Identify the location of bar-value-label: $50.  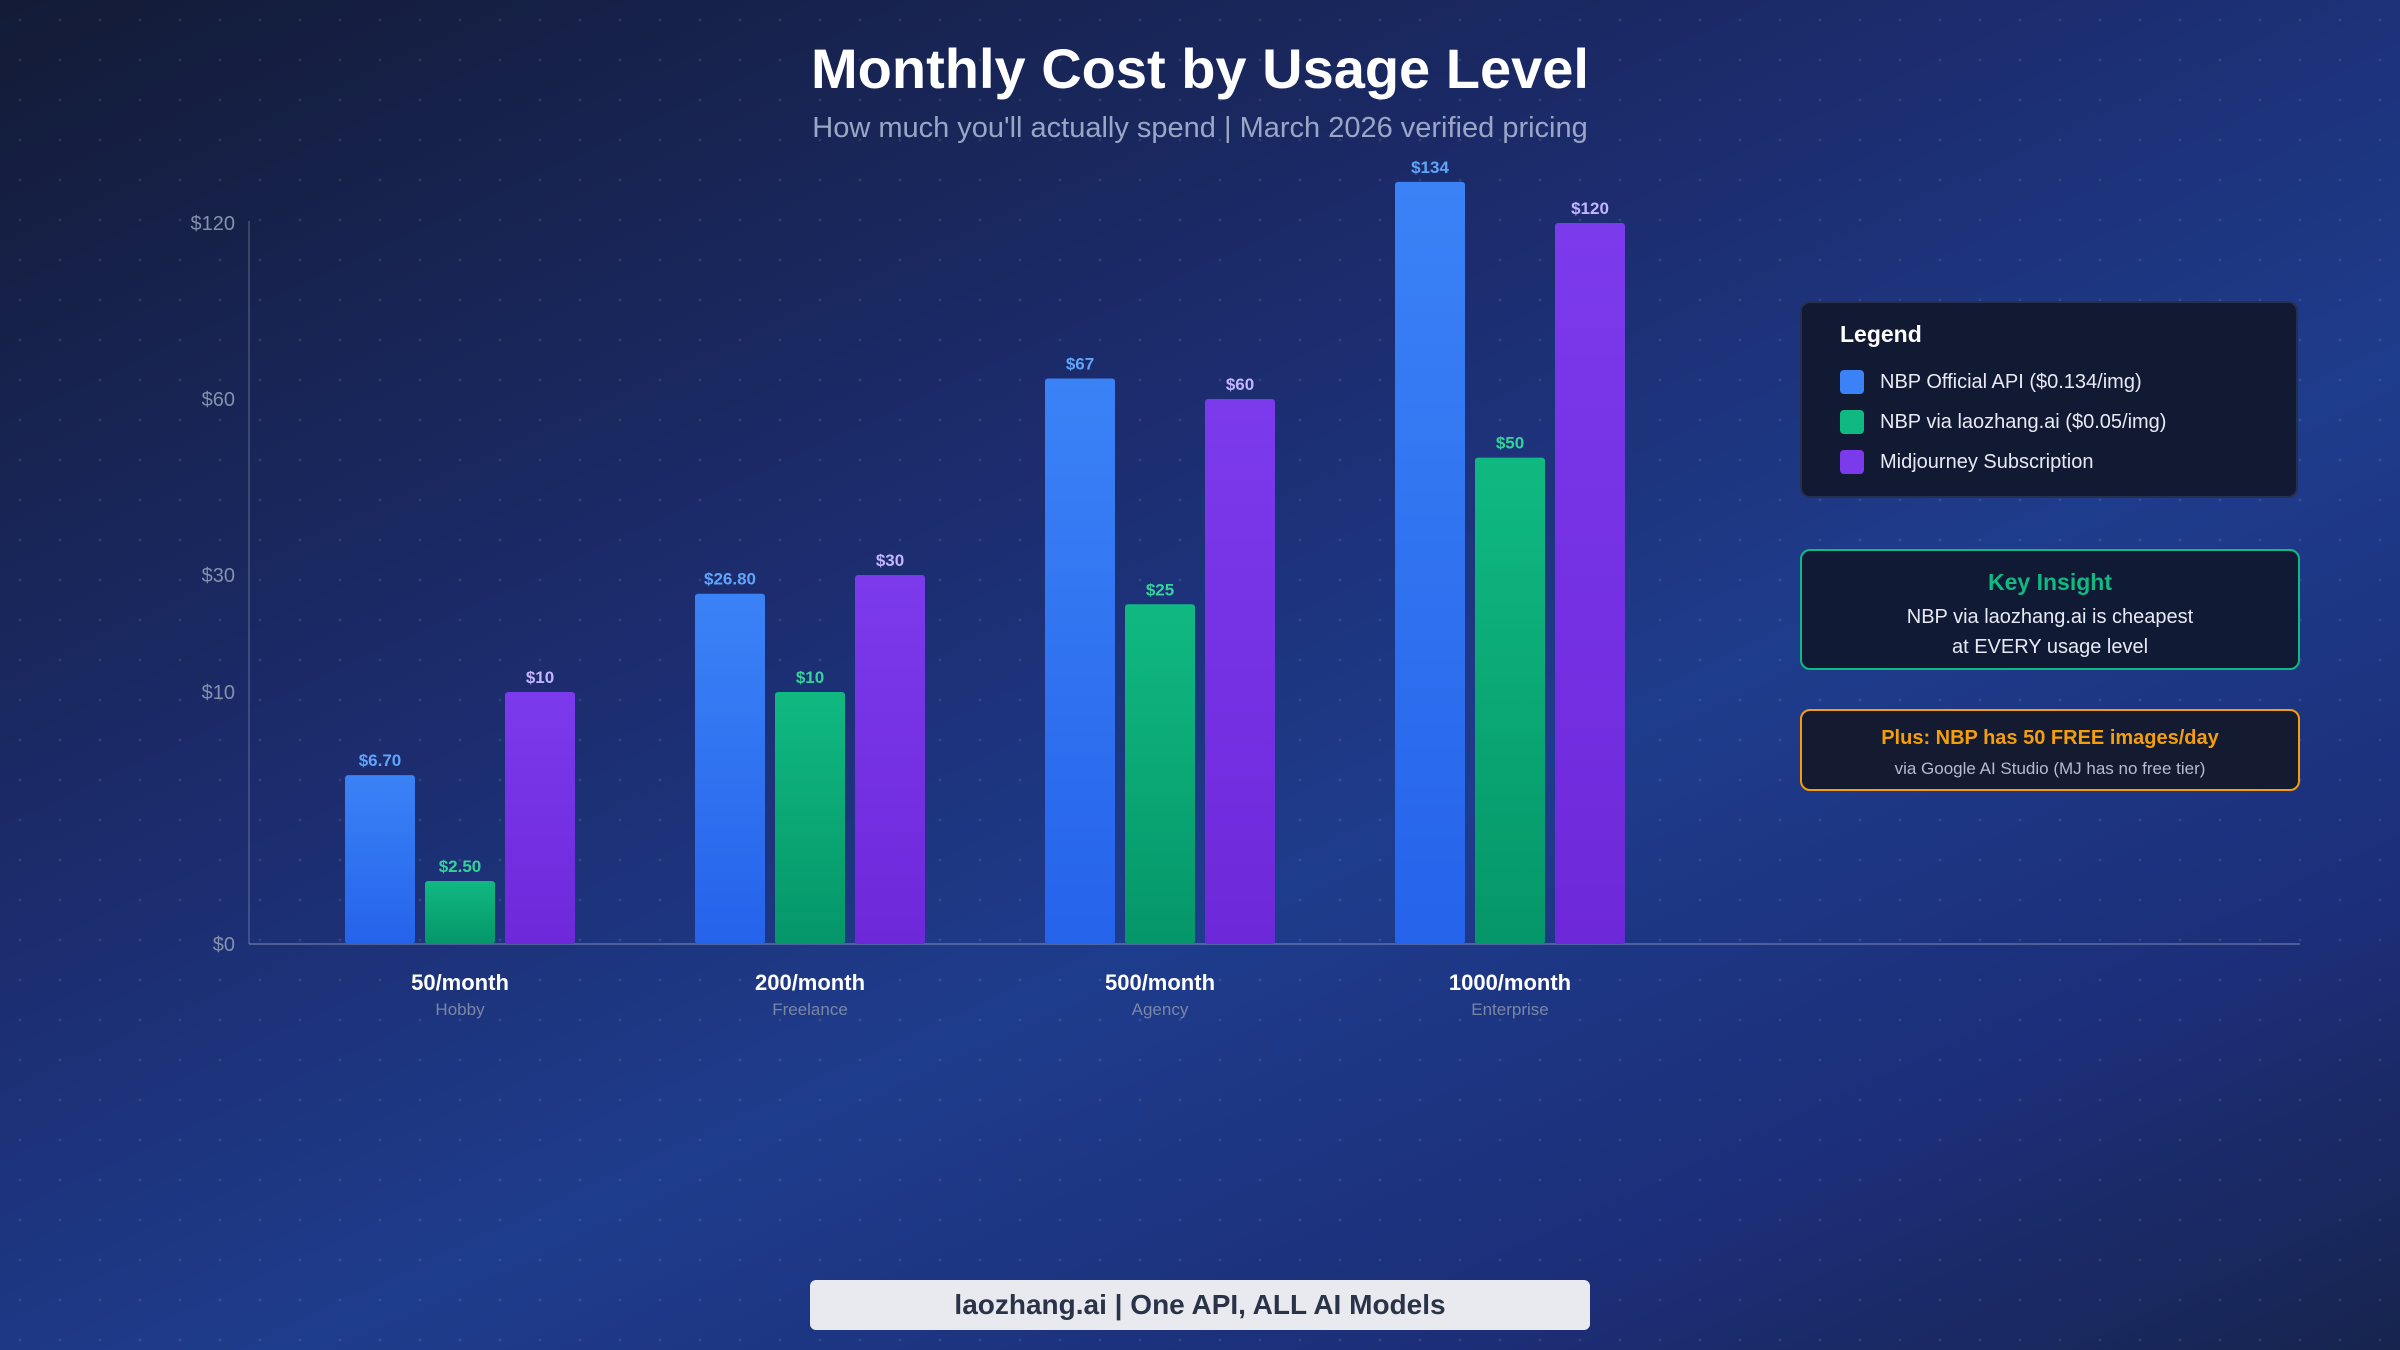
(1510, 443).